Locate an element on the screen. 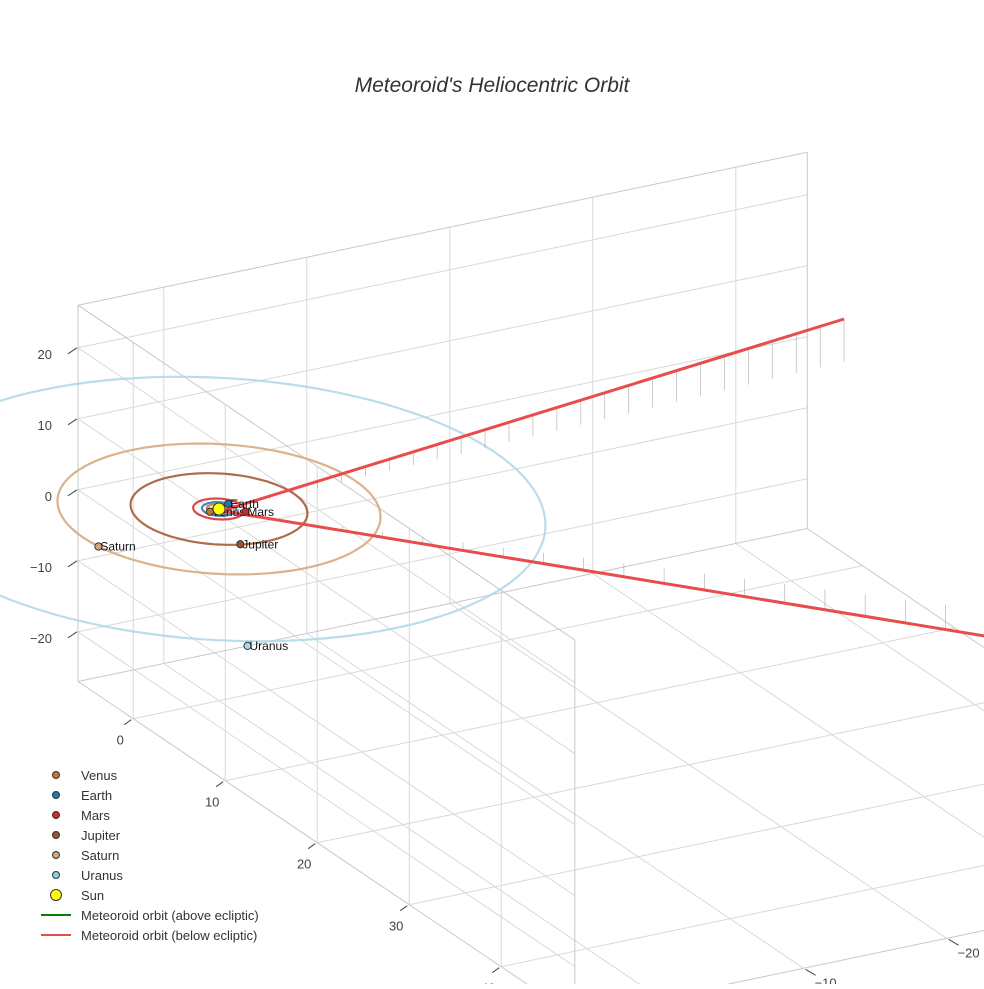  x-axis-tick-label: 30 is located at coordinates (396, 926).